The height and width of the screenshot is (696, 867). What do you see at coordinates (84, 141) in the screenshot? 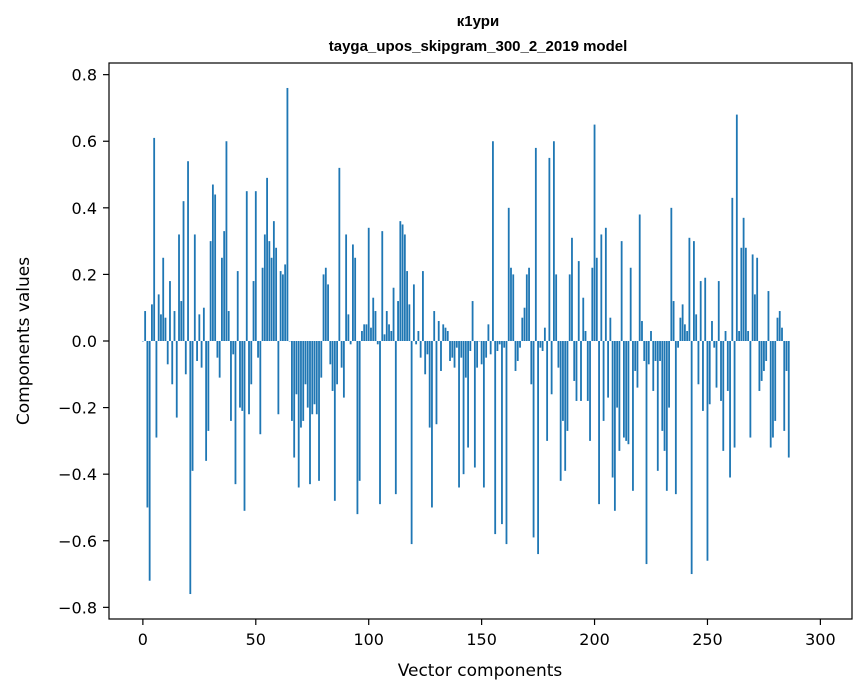
I see `y-tick-label: 0.6` at bounding box center [84, 141].